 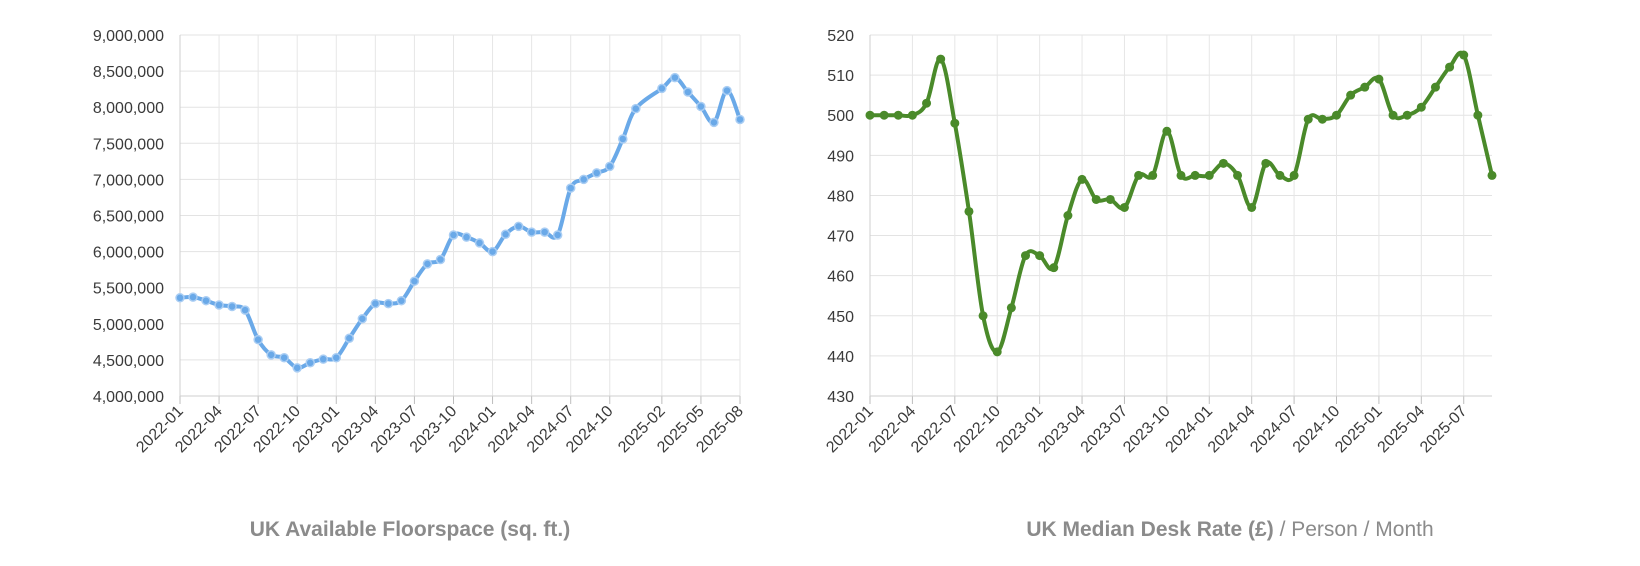 What do you see at coordinates (840, 36) in the screenshot?
I see `y-tick-label: 520` at bounding box center [840, 36].